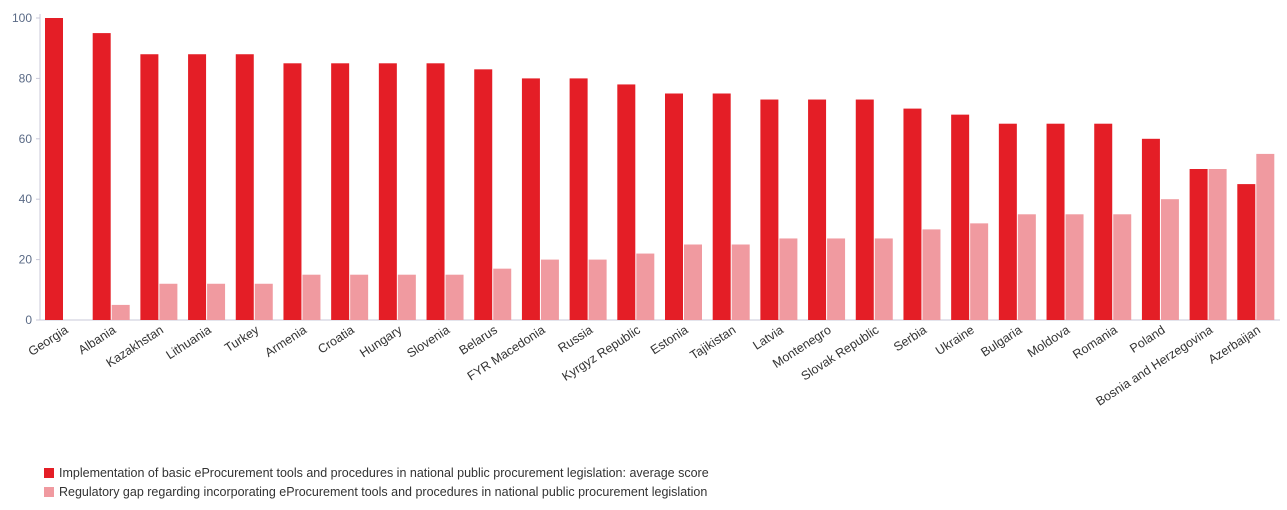 This screenshot has height=510, width=1287. Describe the element at coordinates (1055, 221) in the screenshot. I see `bar-implementation-moldova` at that location.